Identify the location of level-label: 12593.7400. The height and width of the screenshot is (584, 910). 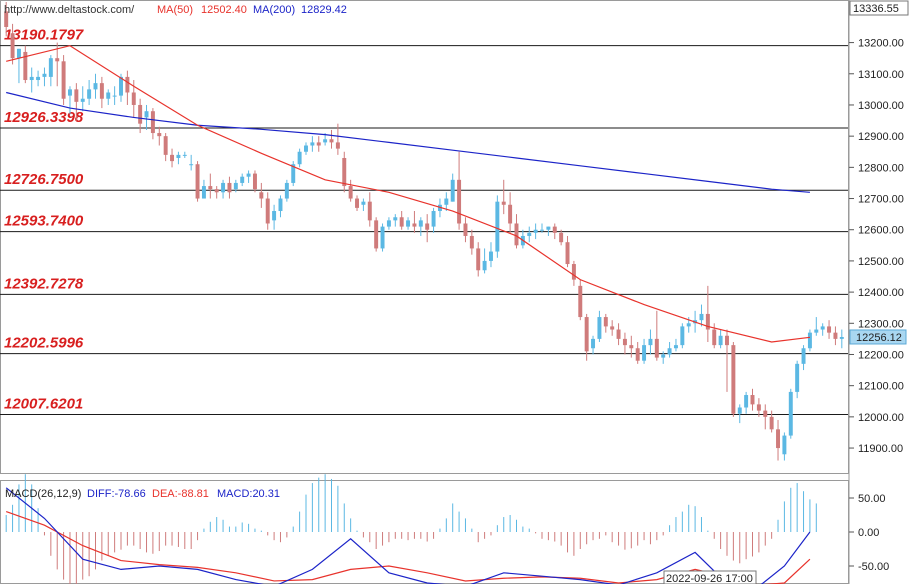
(44, 221).